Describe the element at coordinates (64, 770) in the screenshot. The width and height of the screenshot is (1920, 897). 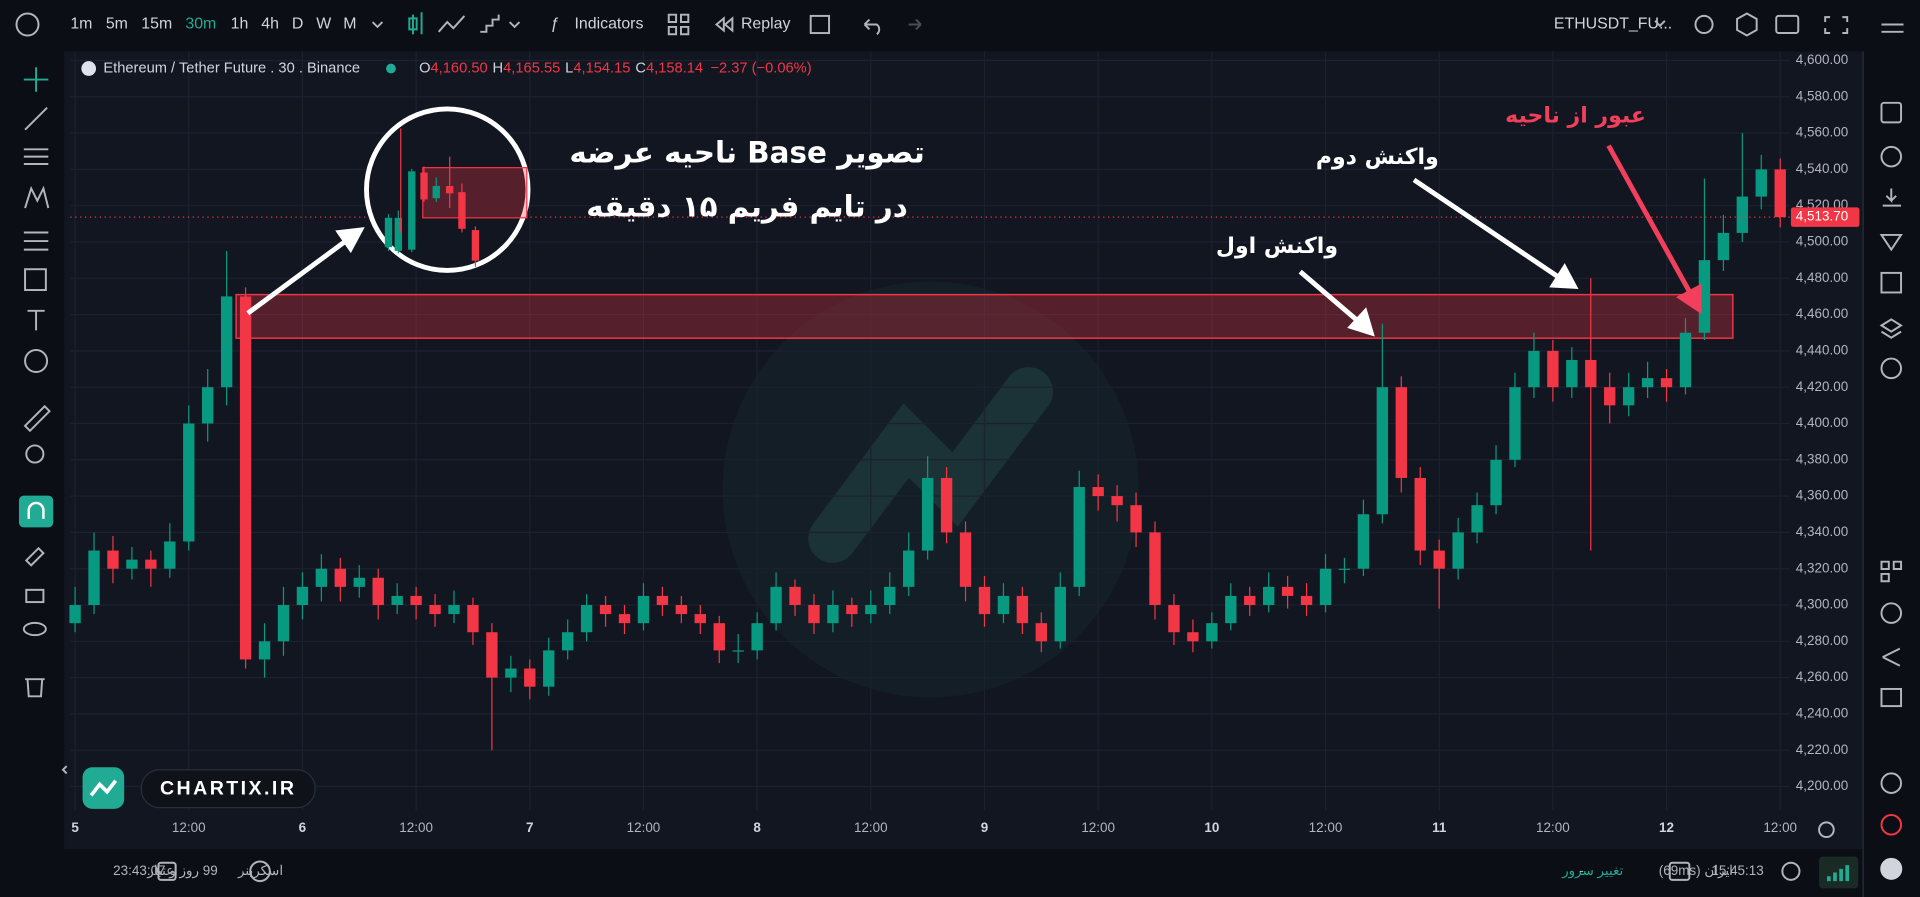
I see `collapse-toolbar` at that location.